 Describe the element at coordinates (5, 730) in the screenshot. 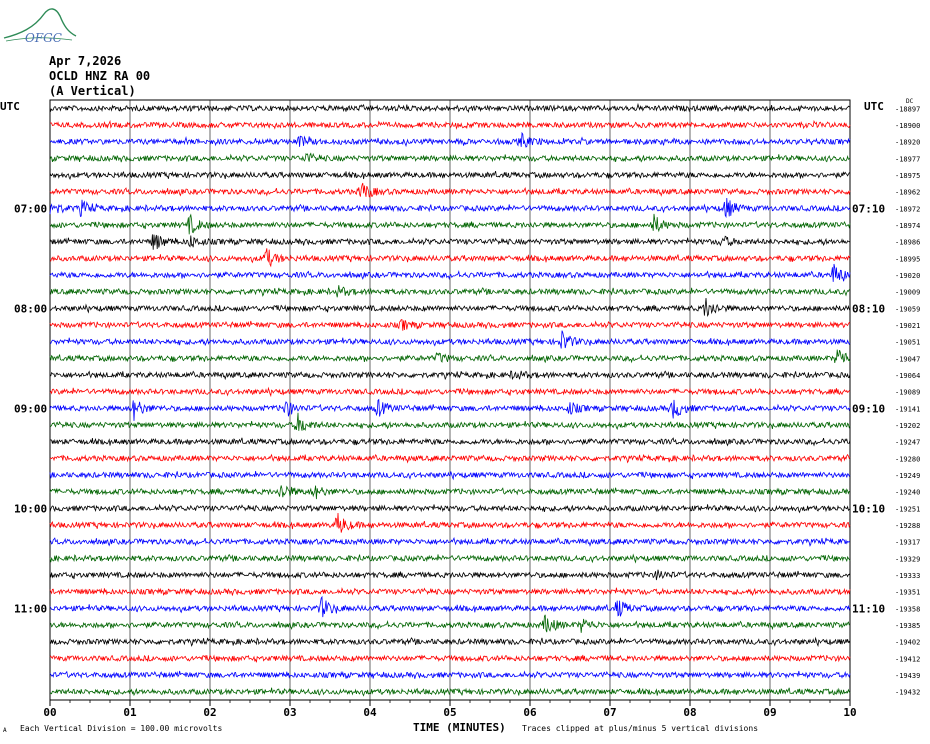

I see `corner-mark: A` at that location.